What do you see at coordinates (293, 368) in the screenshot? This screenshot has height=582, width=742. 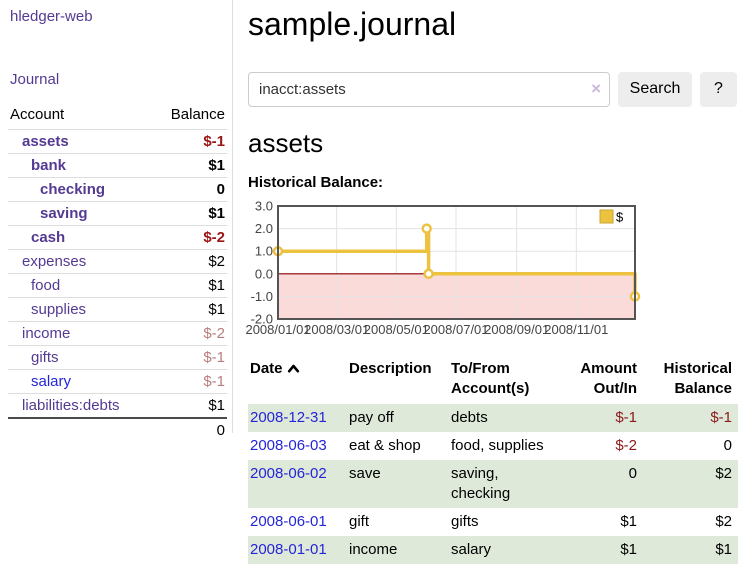 I see `sort-ascending-icon` at bounding box center [293, 368].